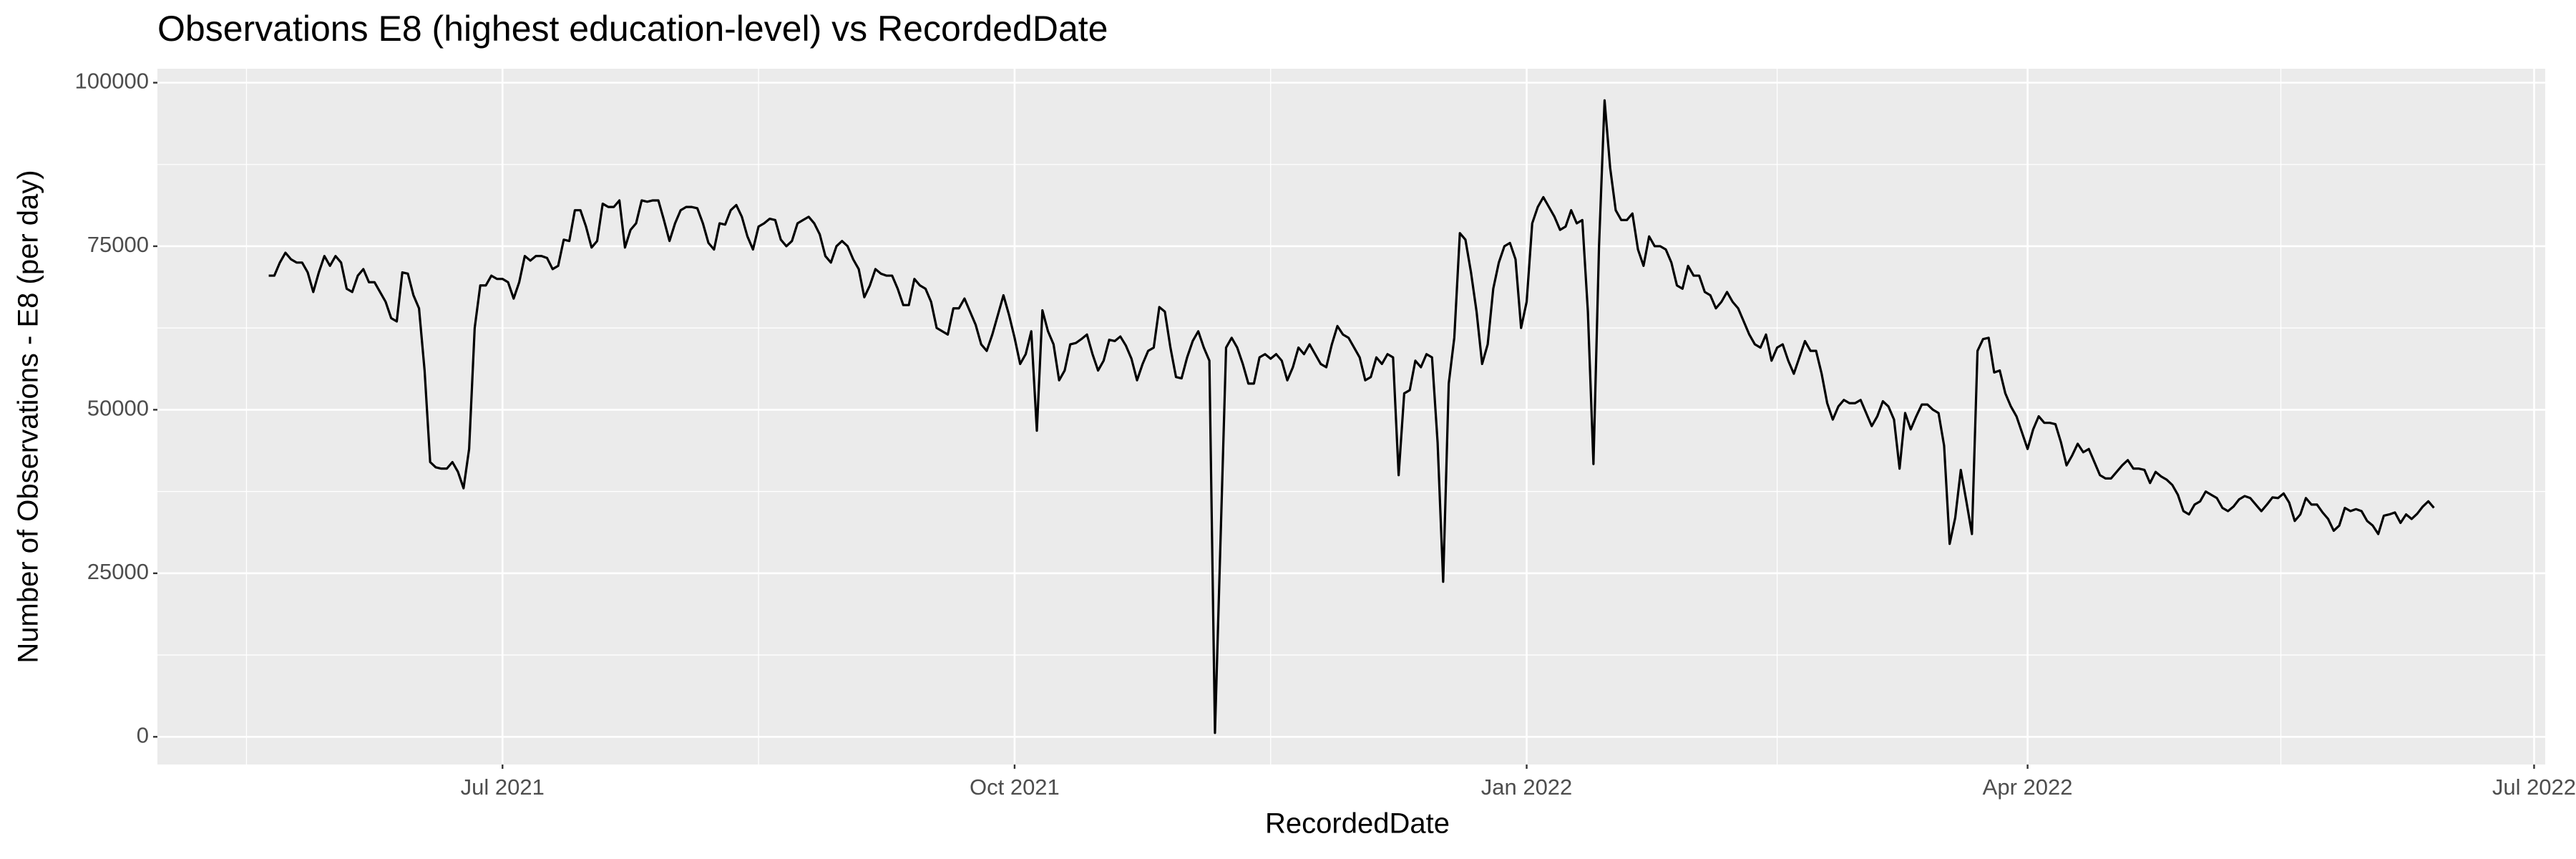 The width and height of the screenshot is (2576, 859). I want to click on y-axis-title: Number of Observations - E8 (per day), so click(28, 416).